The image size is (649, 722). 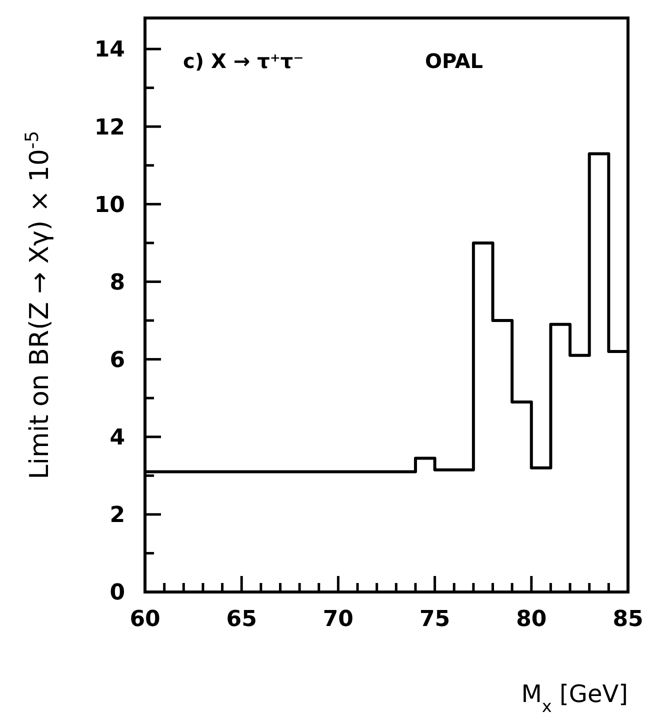 I want to click on y-tick-label: 12, so click(x=109, y=127).